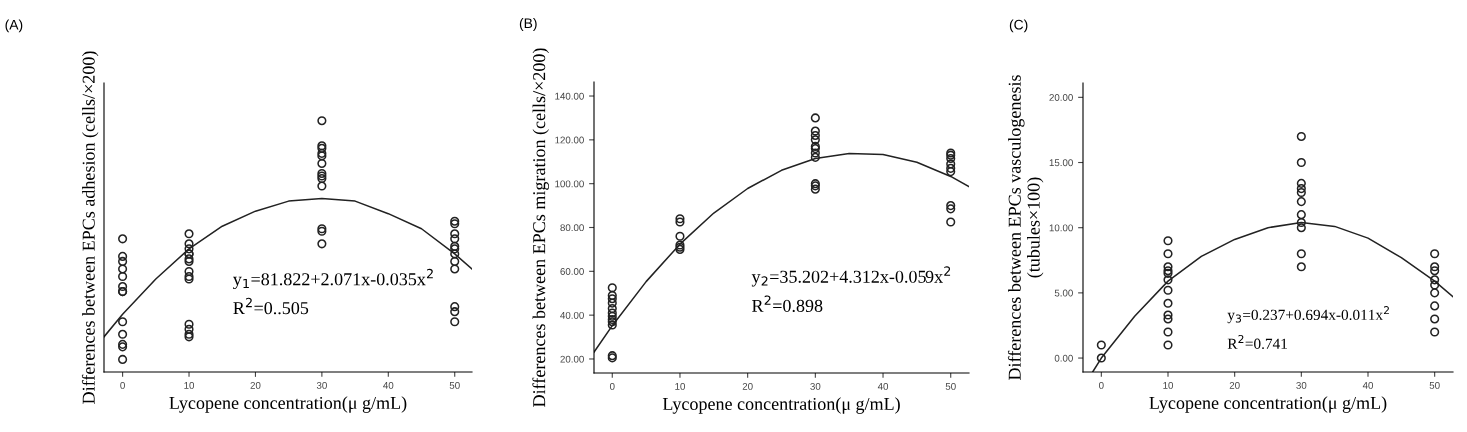  I want to click on y-tick-label: 80.00, so click(572, 228).